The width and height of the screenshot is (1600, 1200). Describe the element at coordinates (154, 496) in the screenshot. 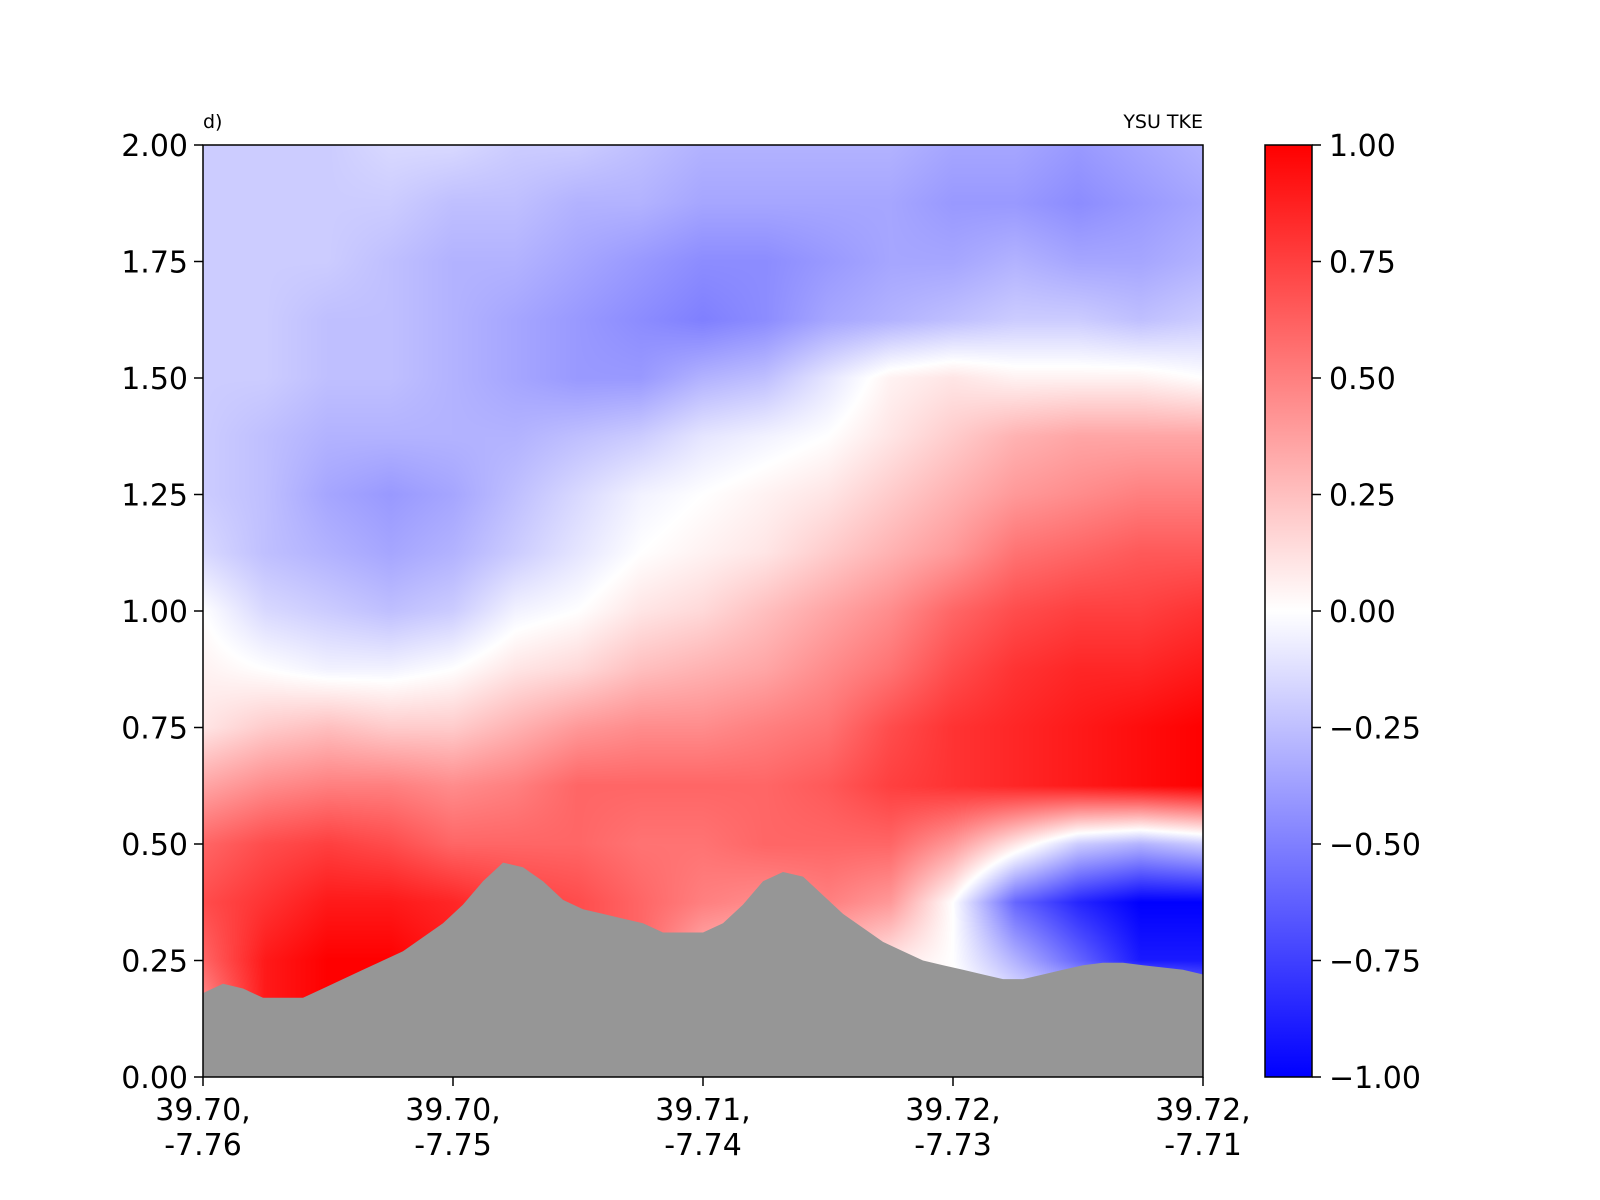

I see `y-tick-label: 1.25` at that location.